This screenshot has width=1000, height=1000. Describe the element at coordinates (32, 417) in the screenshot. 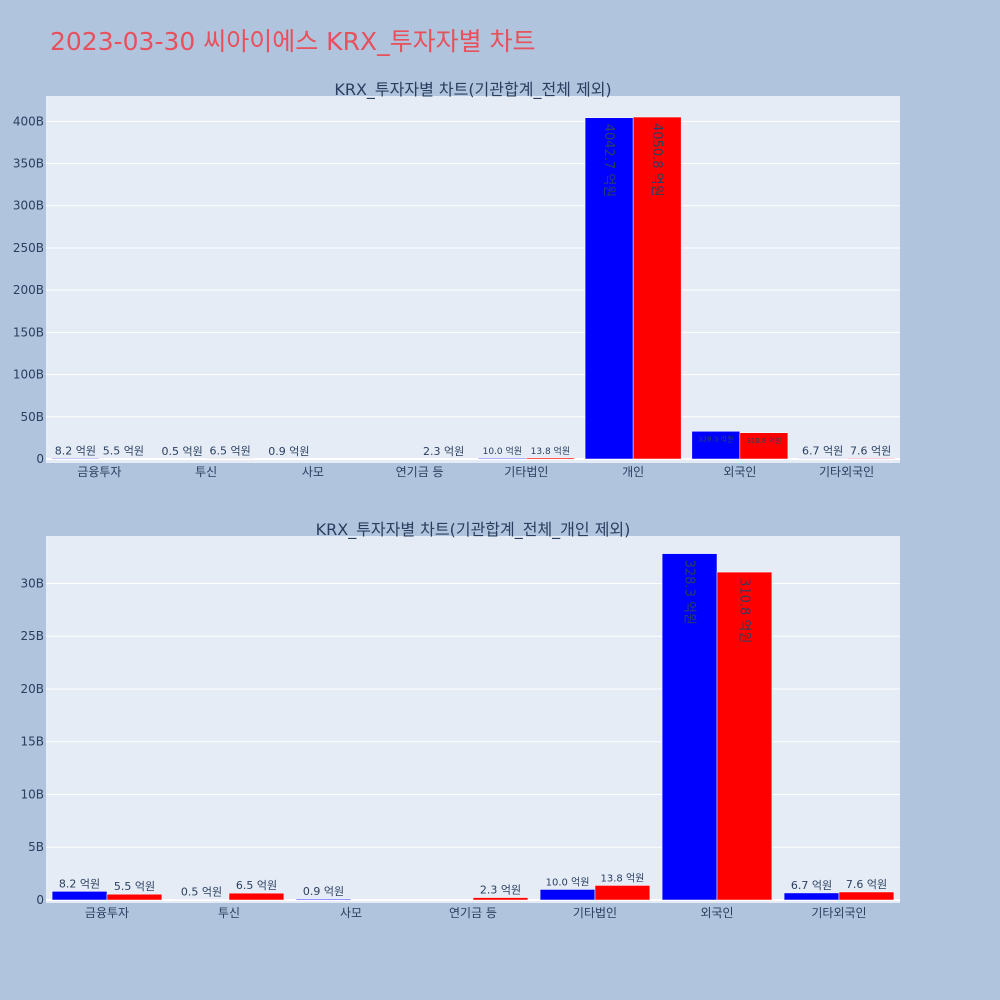

I see `y-tick-label: 50B` at that location.